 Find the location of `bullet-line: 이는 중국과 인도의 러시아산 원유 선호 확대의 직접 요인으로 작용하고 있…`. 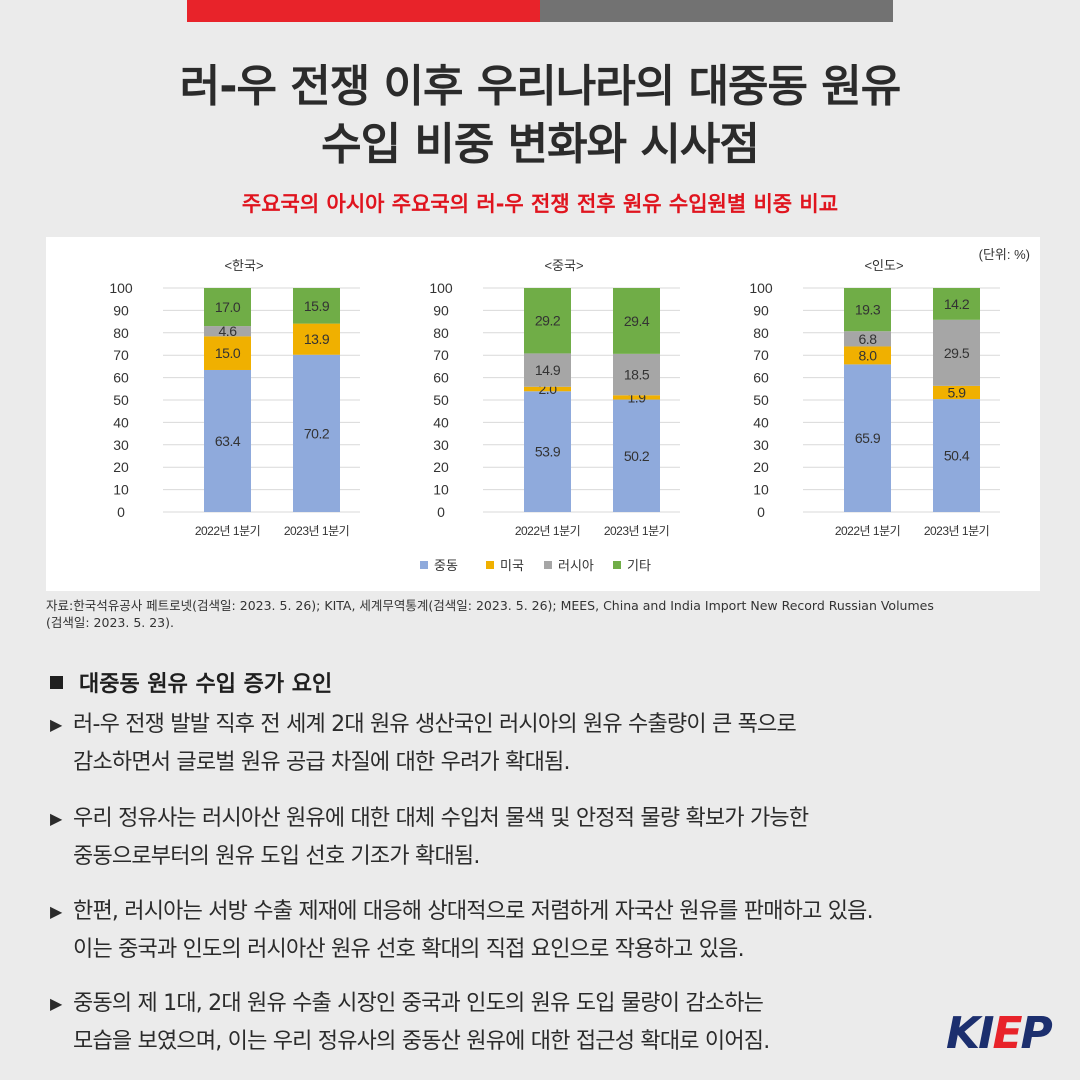

bullet-line: 이는 중국과 인도의 러시아산 원유 선호 확대의 직접 요인으로 작용하고 있… is located at coordinates (409, 949).